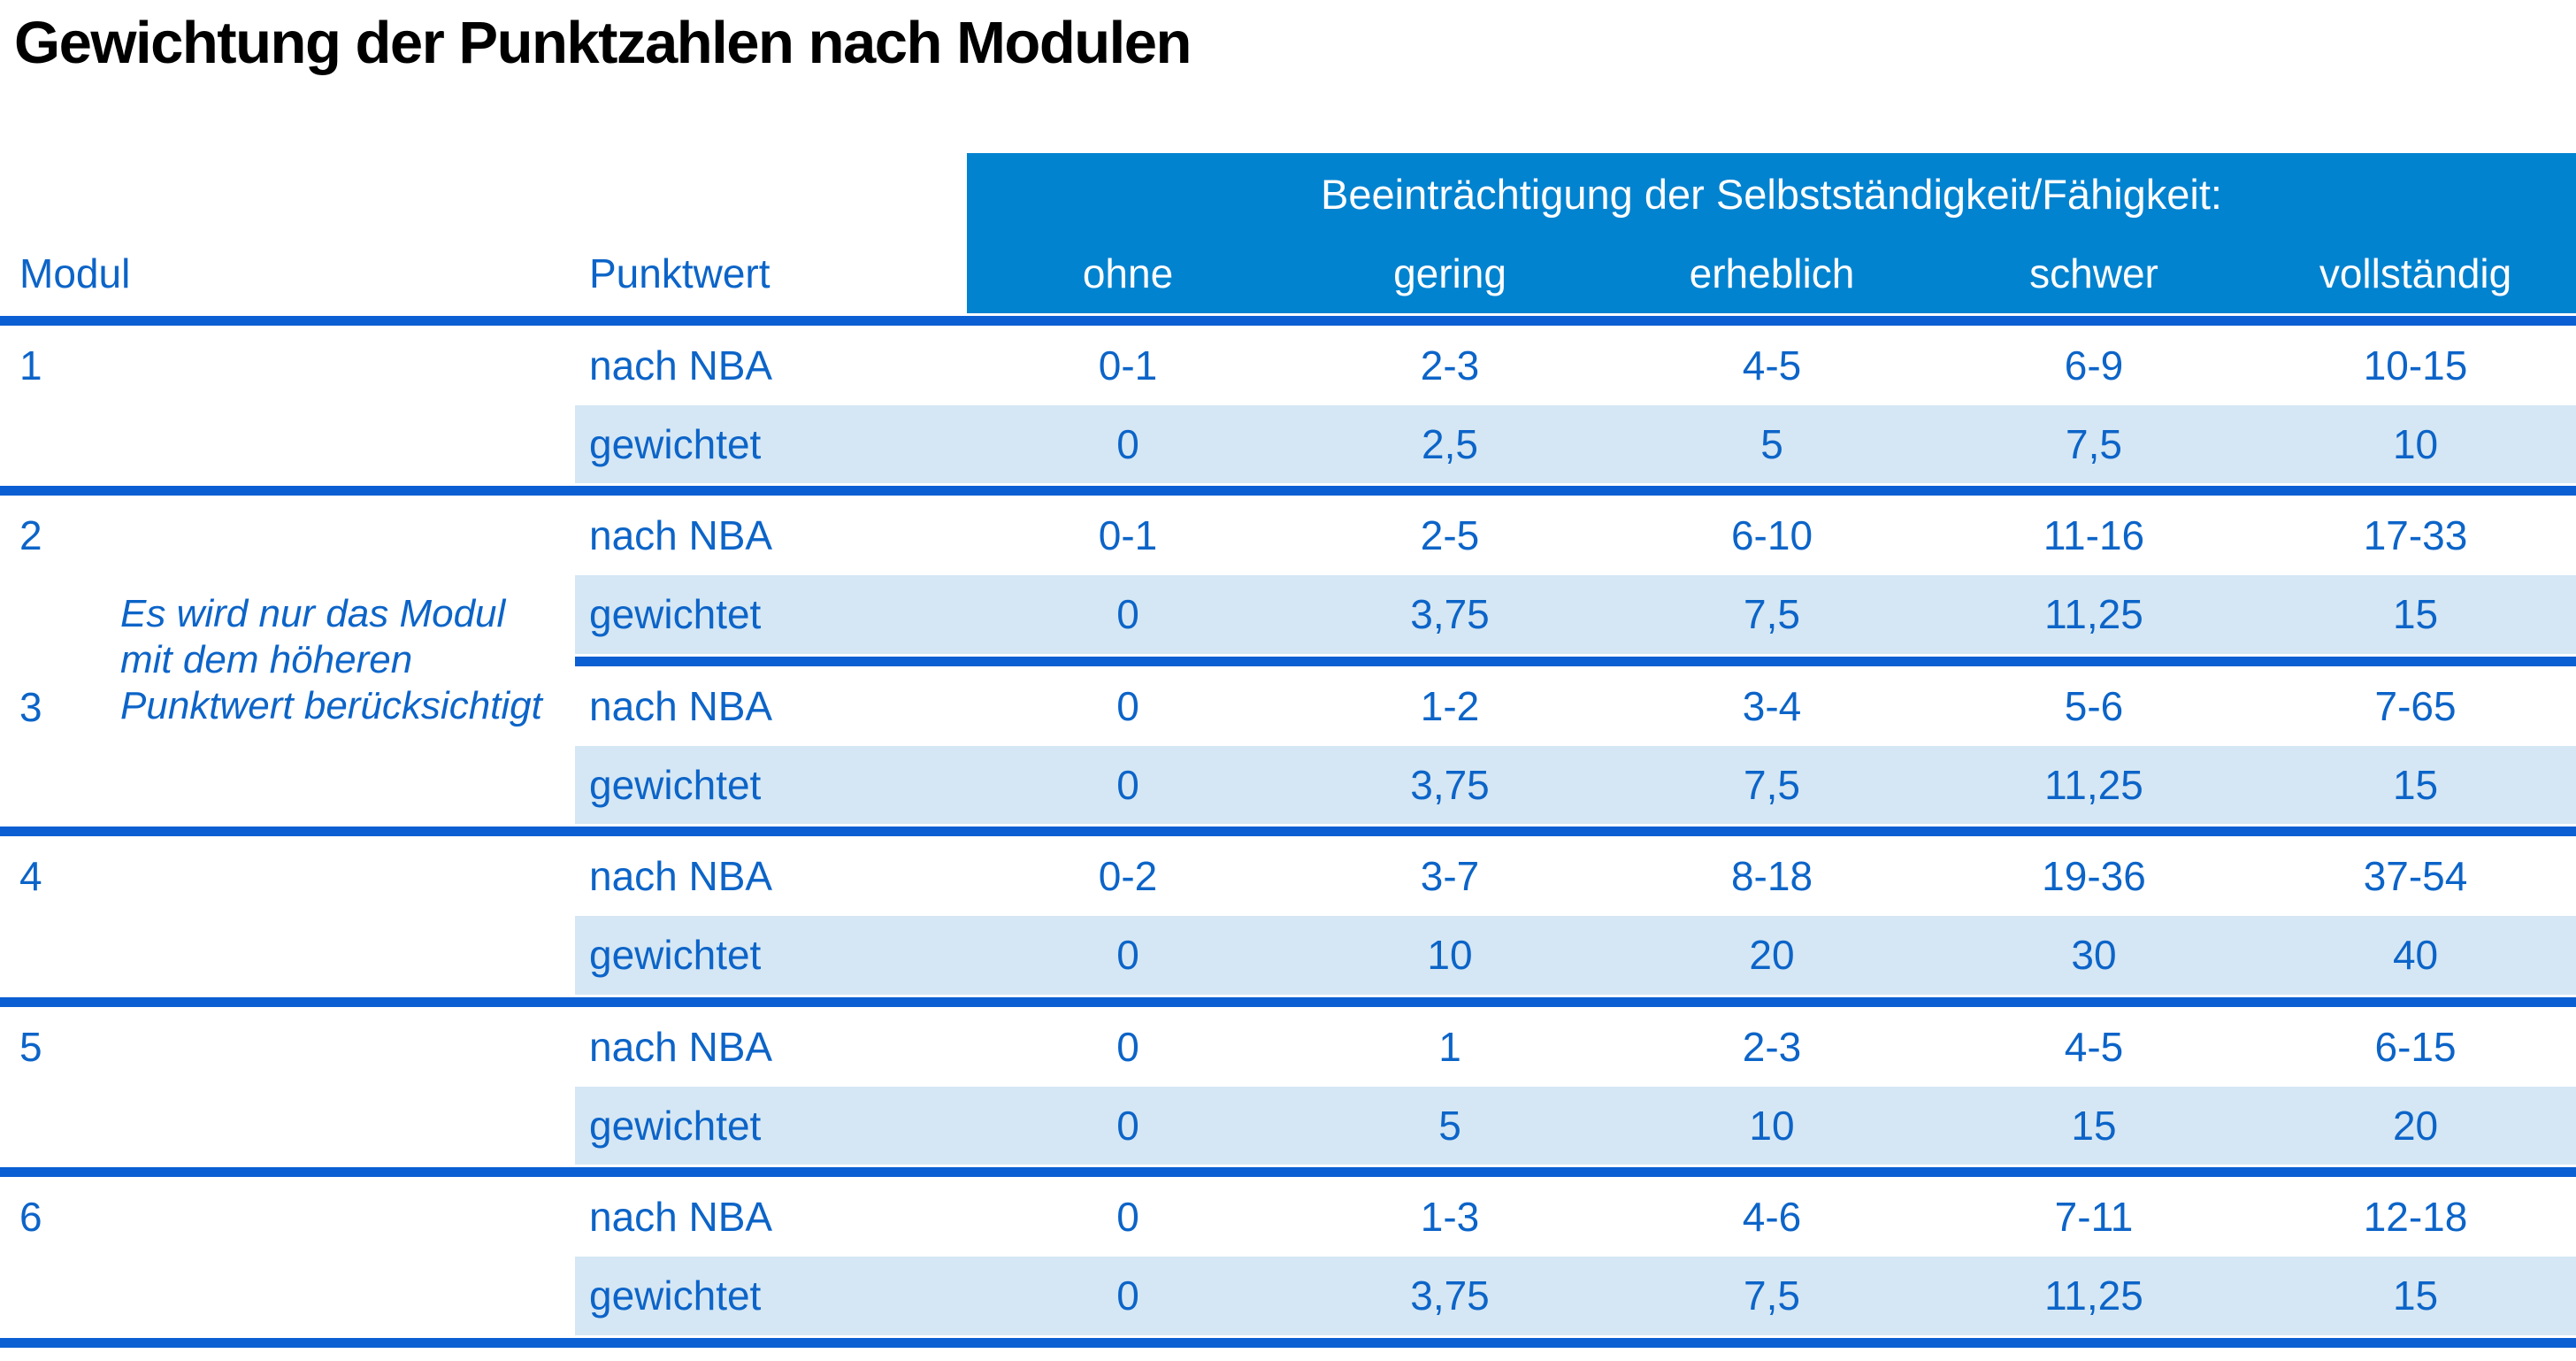  Describe the element at coordinates (30, 365) in the screenshot. I see `module-number-label: 1` at that location.